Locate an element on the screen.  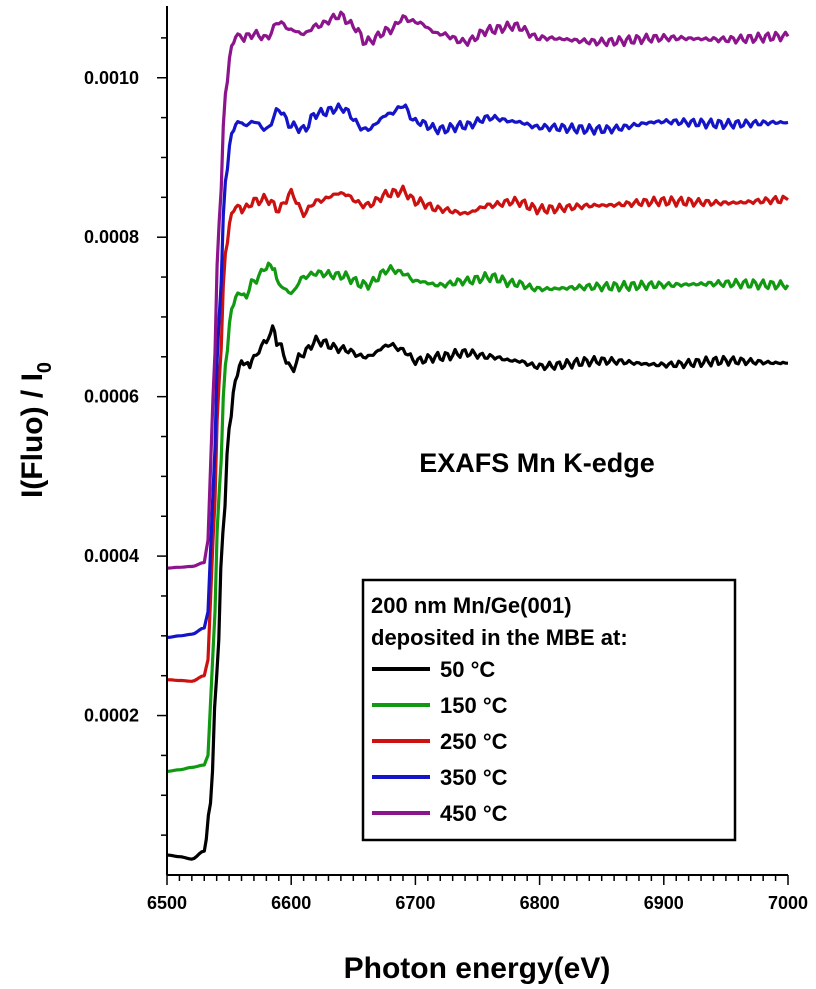
legend-entry-label: 50 °C is located at coordinates (467, 669).